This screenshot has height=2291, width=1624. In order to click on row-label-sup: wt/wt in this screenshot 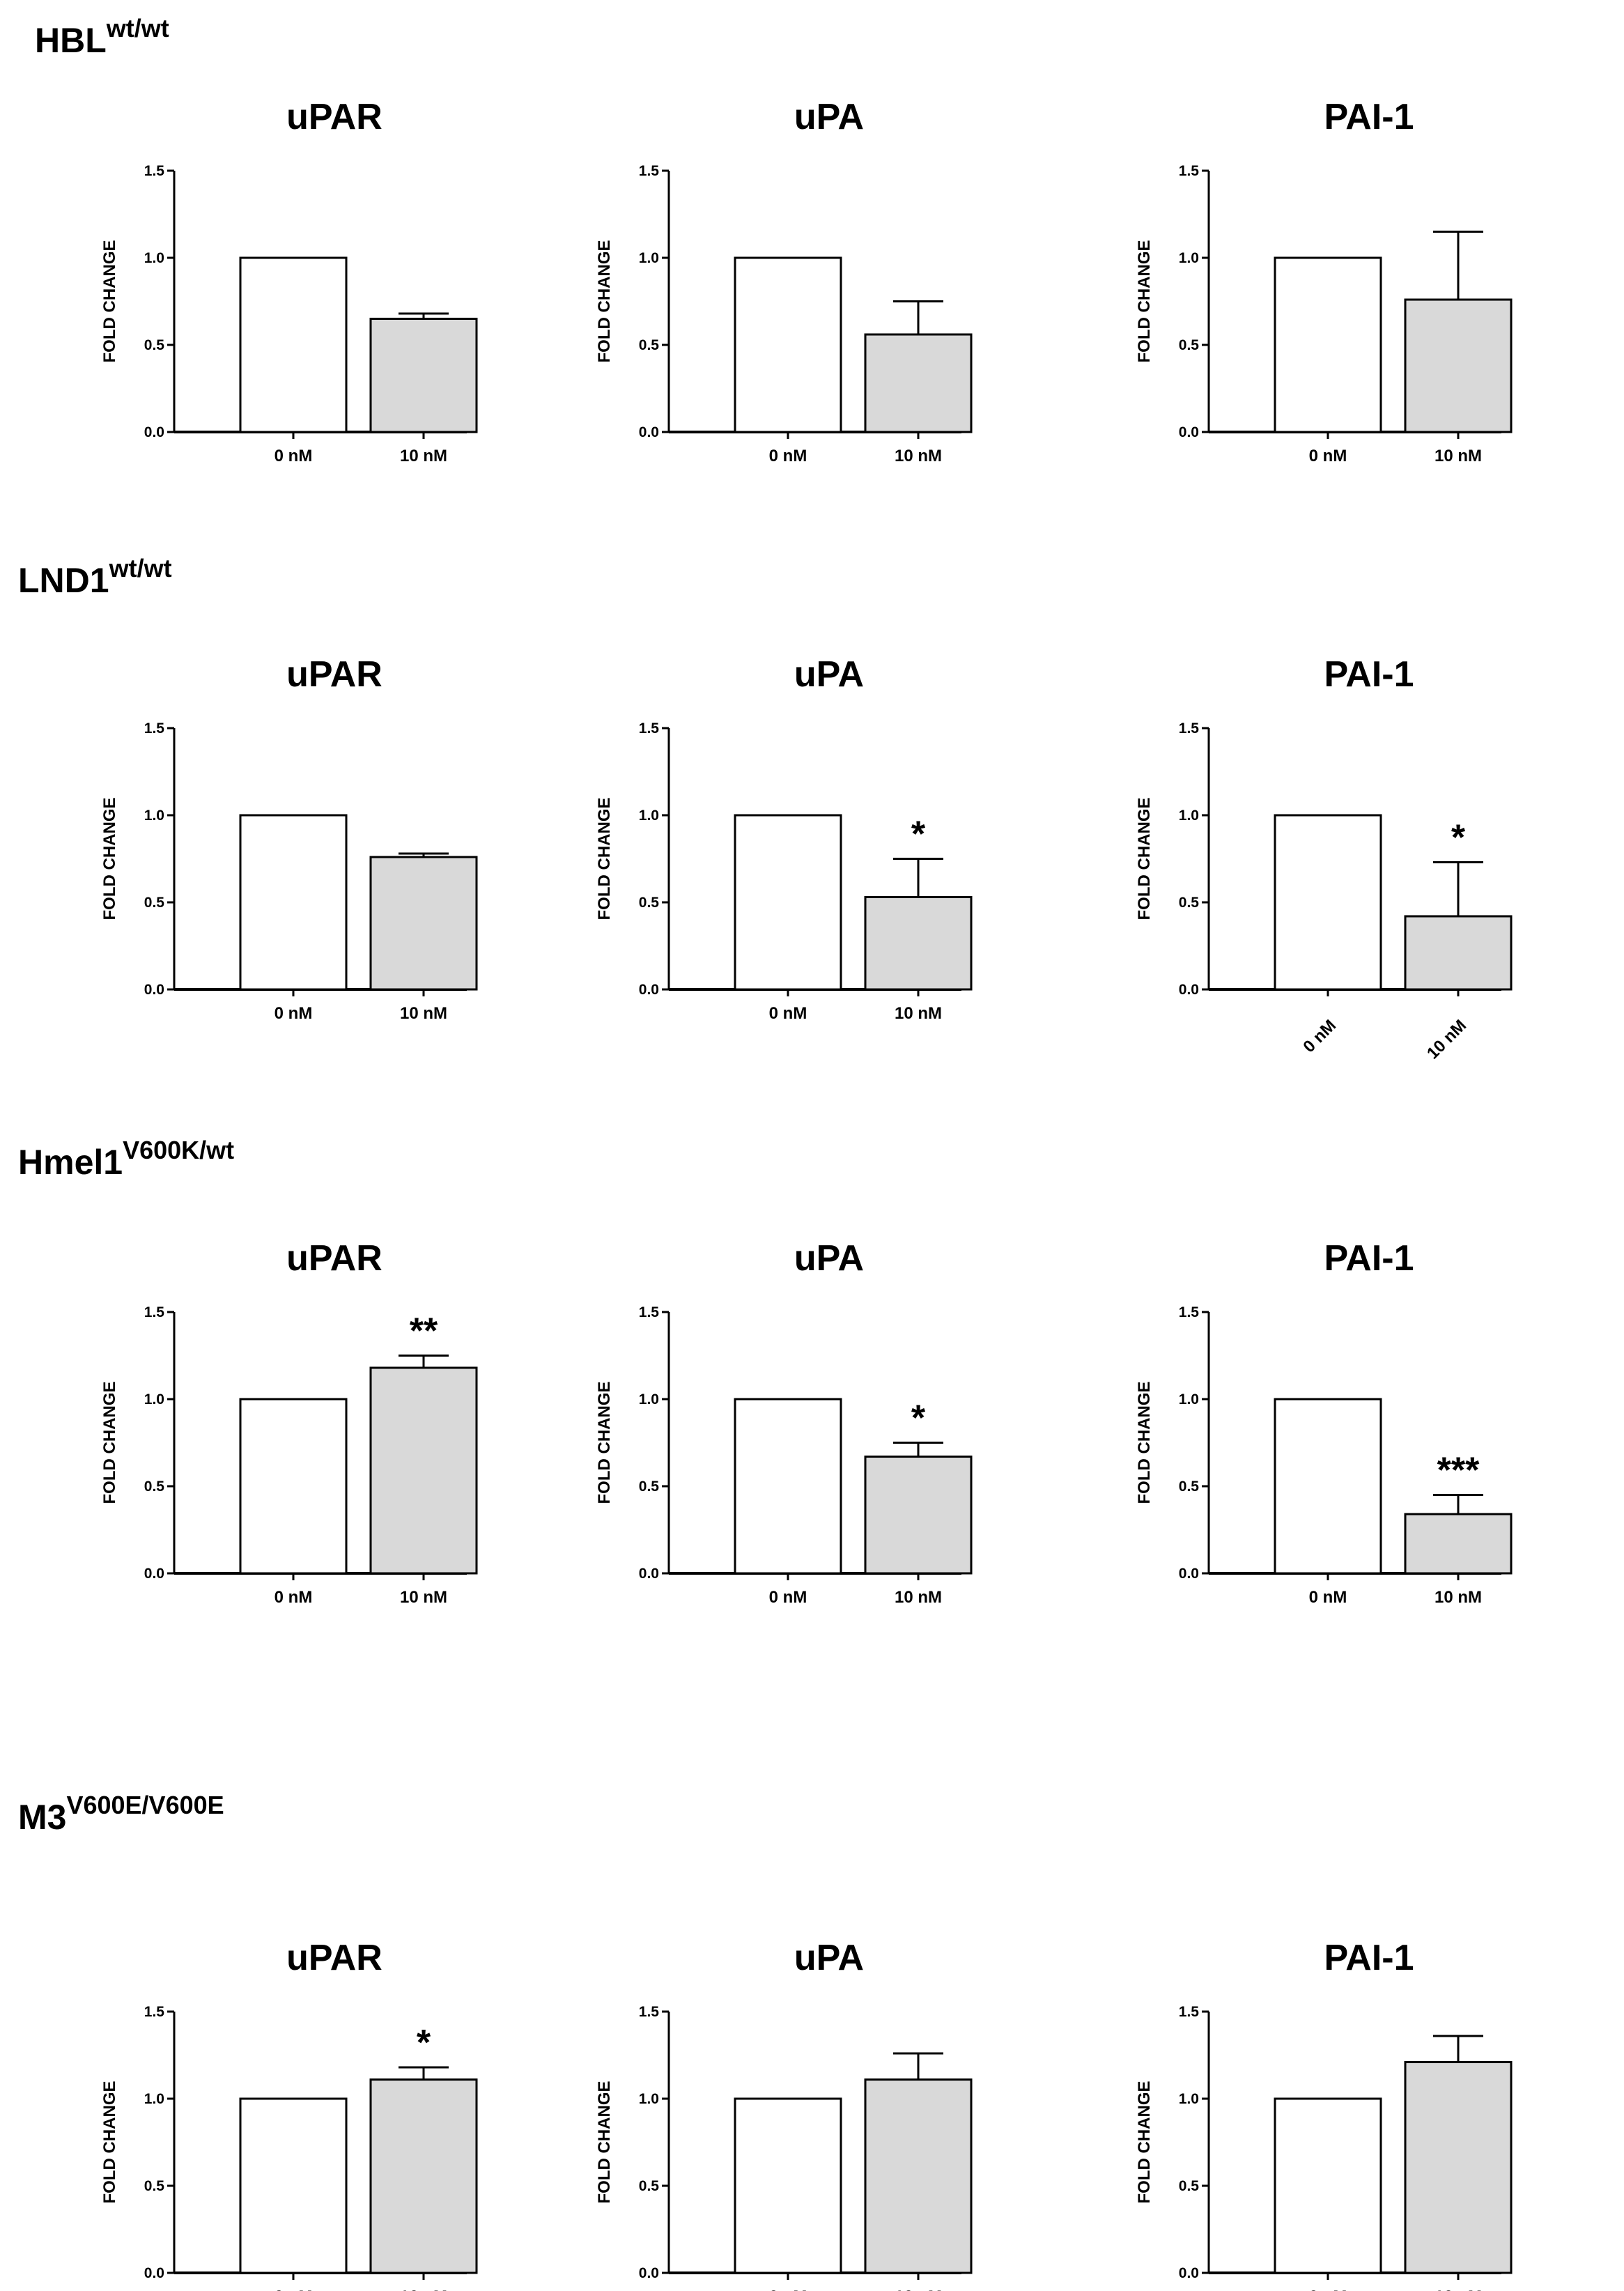, I will do `click(140, 568)`.